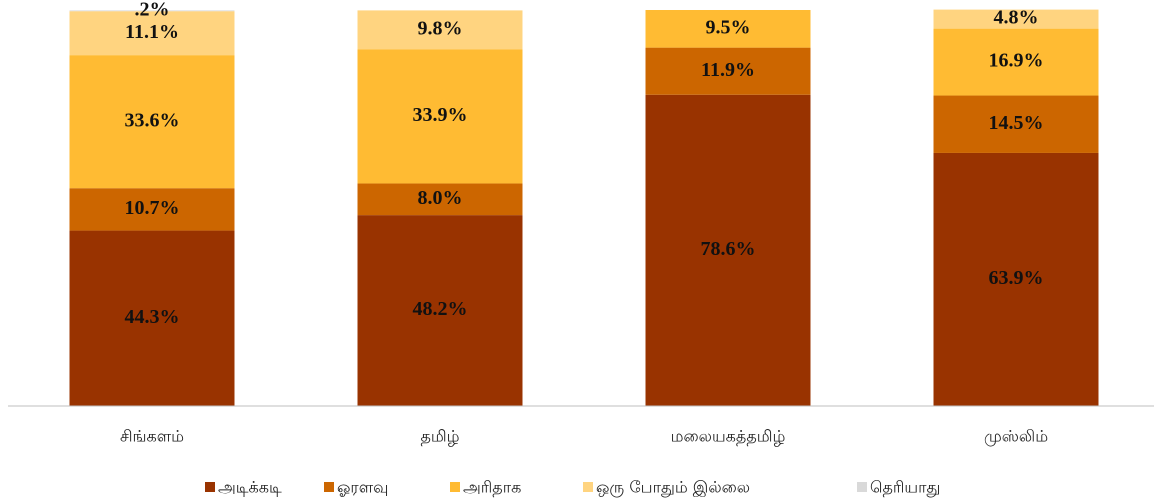  I want to click on value-label: 11.1%, so click(152, 32).